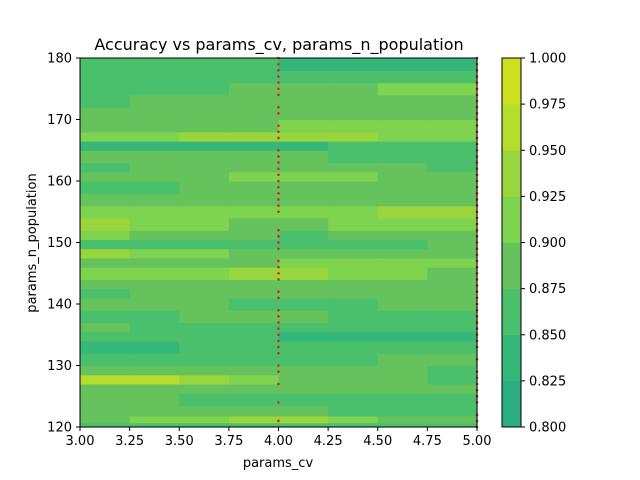  Describe the element at coordinates (547, 289) in the screenshot. I see `colorbar-tick-label: 0.875` at that location.